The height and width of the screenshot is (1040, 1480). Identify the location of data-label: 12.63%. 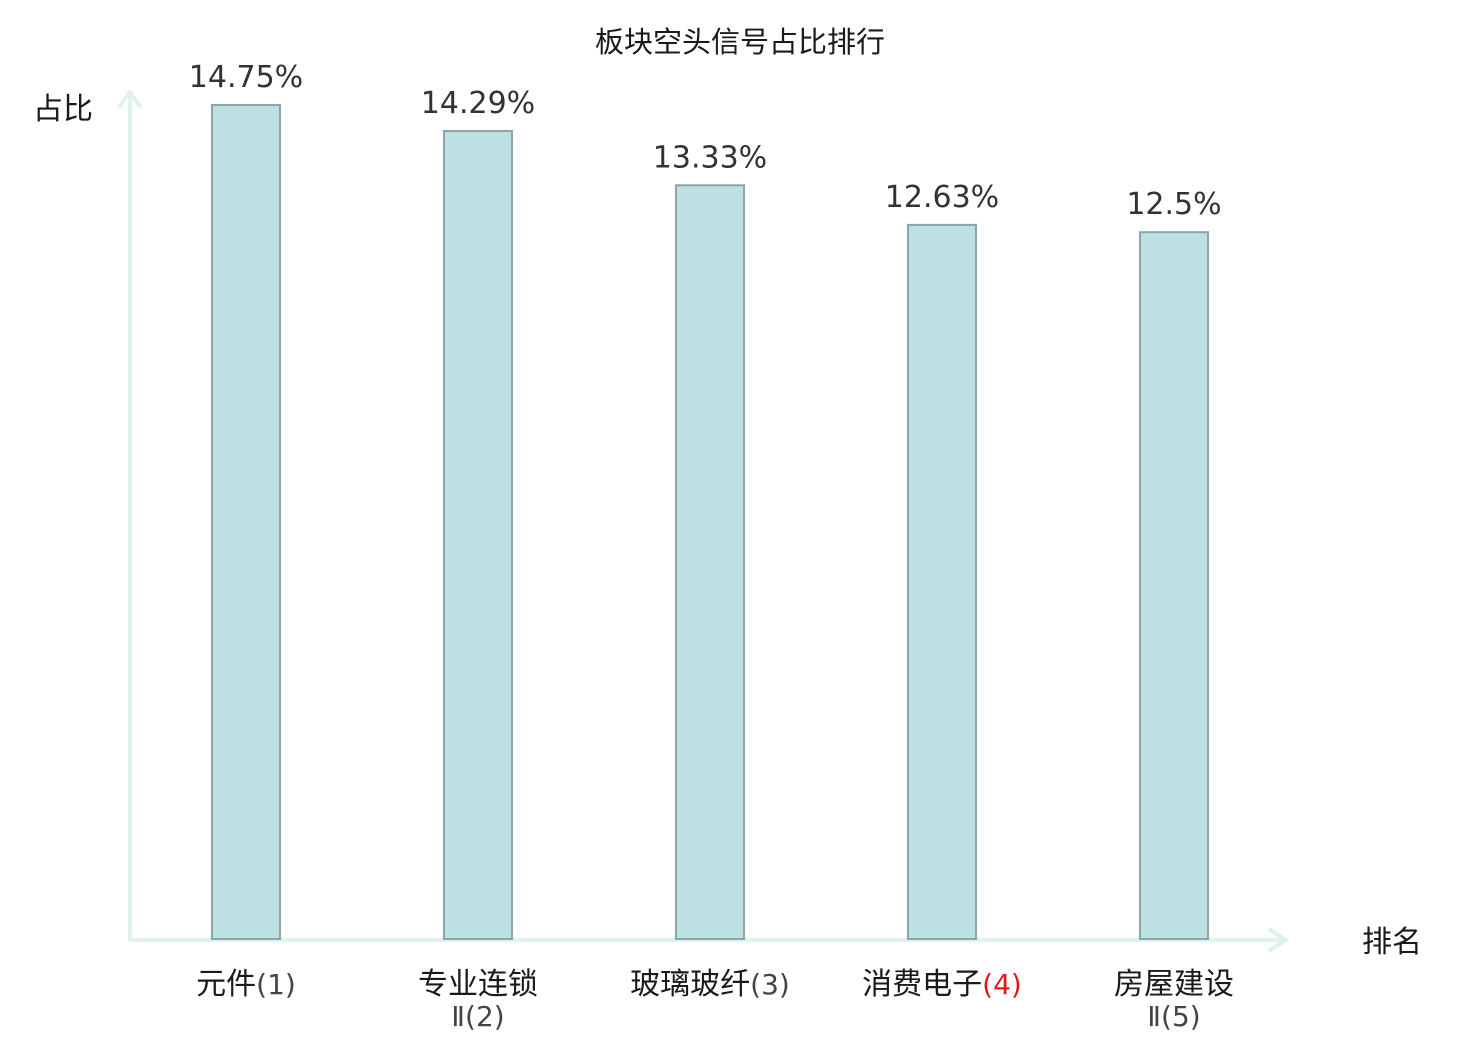
(942, 197).